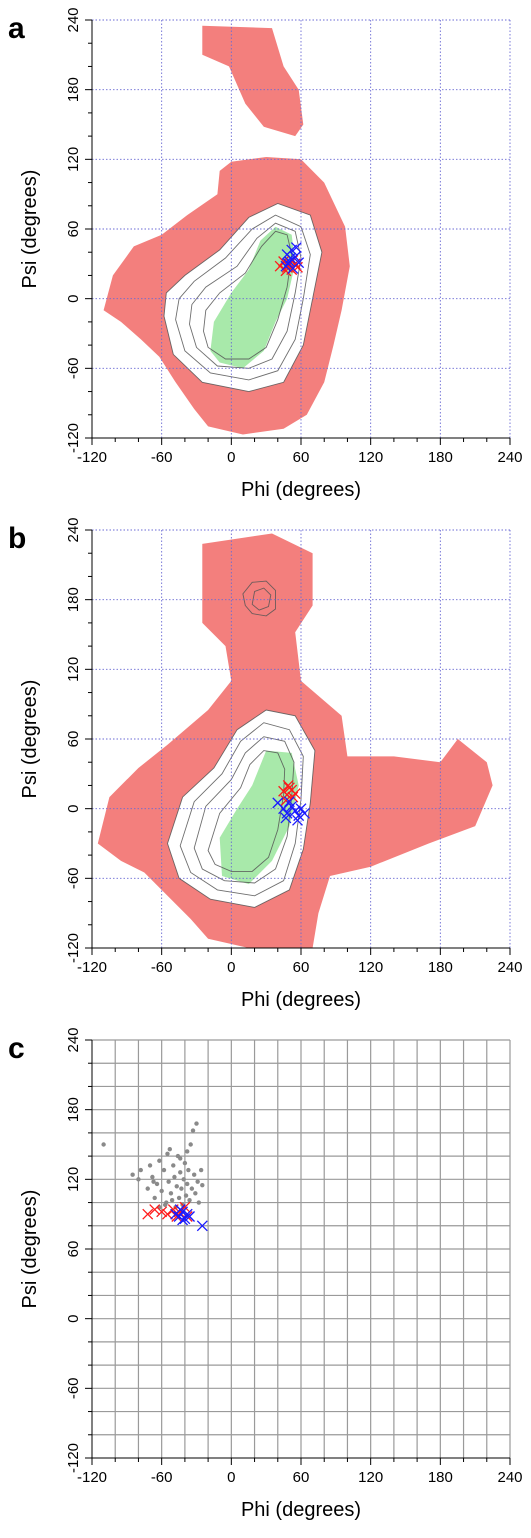 The height and width of the screenshot is (1538, 531). Describe the element at coordinates (73, 669) in the screenshot. I see `panel-b-y-tick-label-4: 120` at that location.